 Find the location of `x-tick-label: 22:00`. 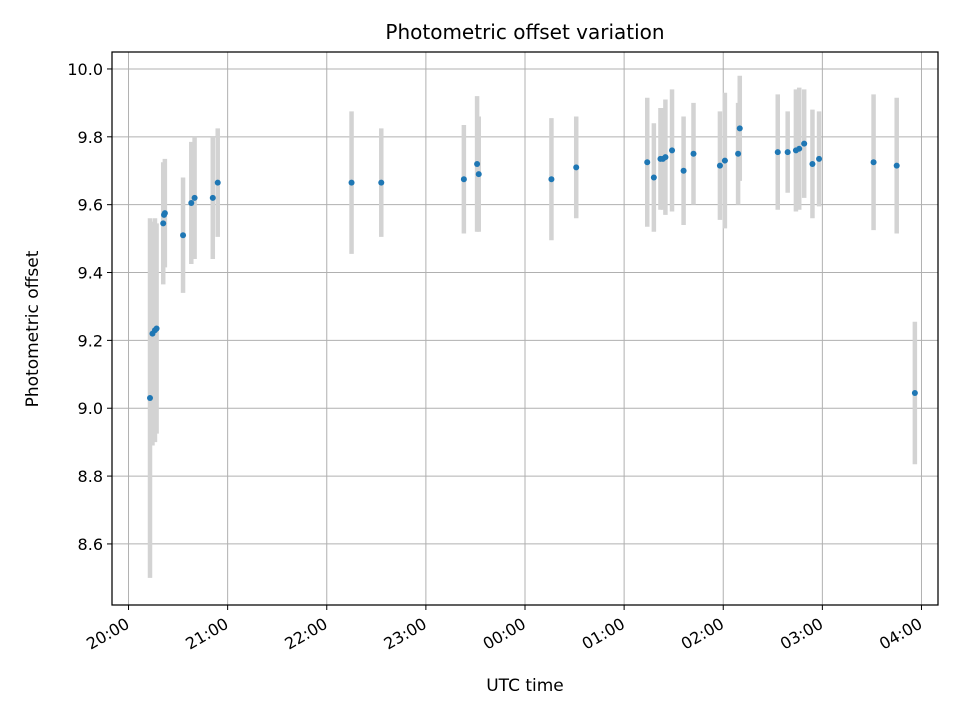

x-tick-label: 22:00 is located at coordinates (305, 634).